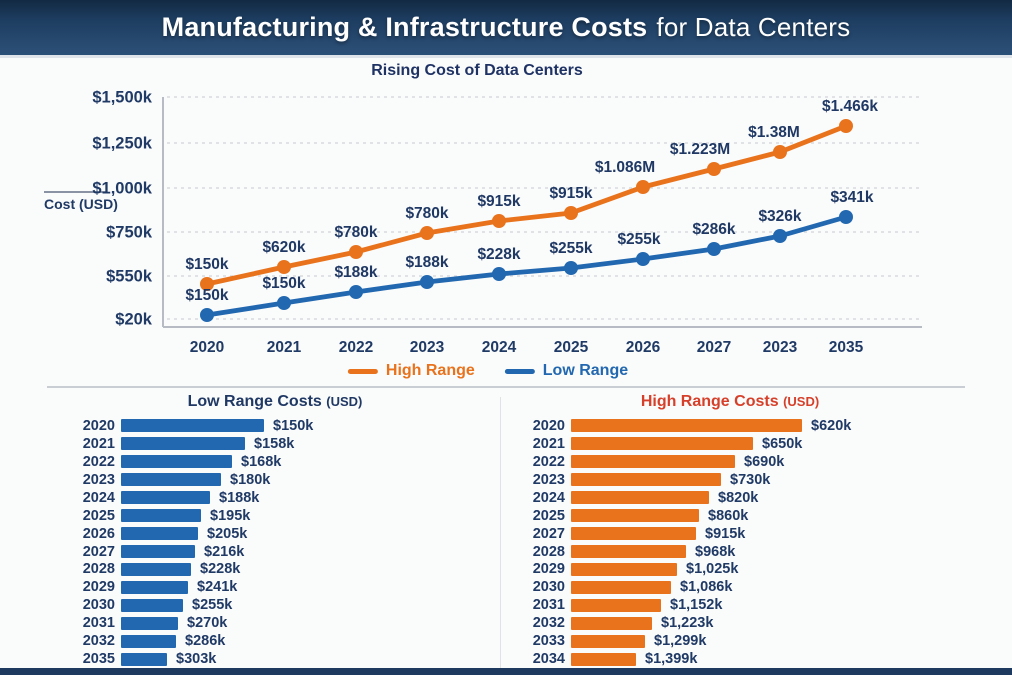 This screenshot has width=1012, height=675. What do you see at coordinates (98, 659) in the screenshot?
I see `year-label: 2035` at bounding box center [98, 659].